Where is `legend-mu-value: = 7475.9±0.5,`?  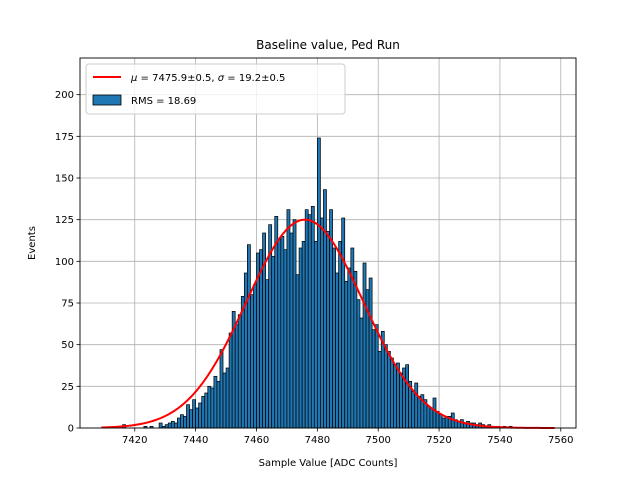 legend-mu-value: = 7475.9±0.5, is located at coordinates (177, 78).